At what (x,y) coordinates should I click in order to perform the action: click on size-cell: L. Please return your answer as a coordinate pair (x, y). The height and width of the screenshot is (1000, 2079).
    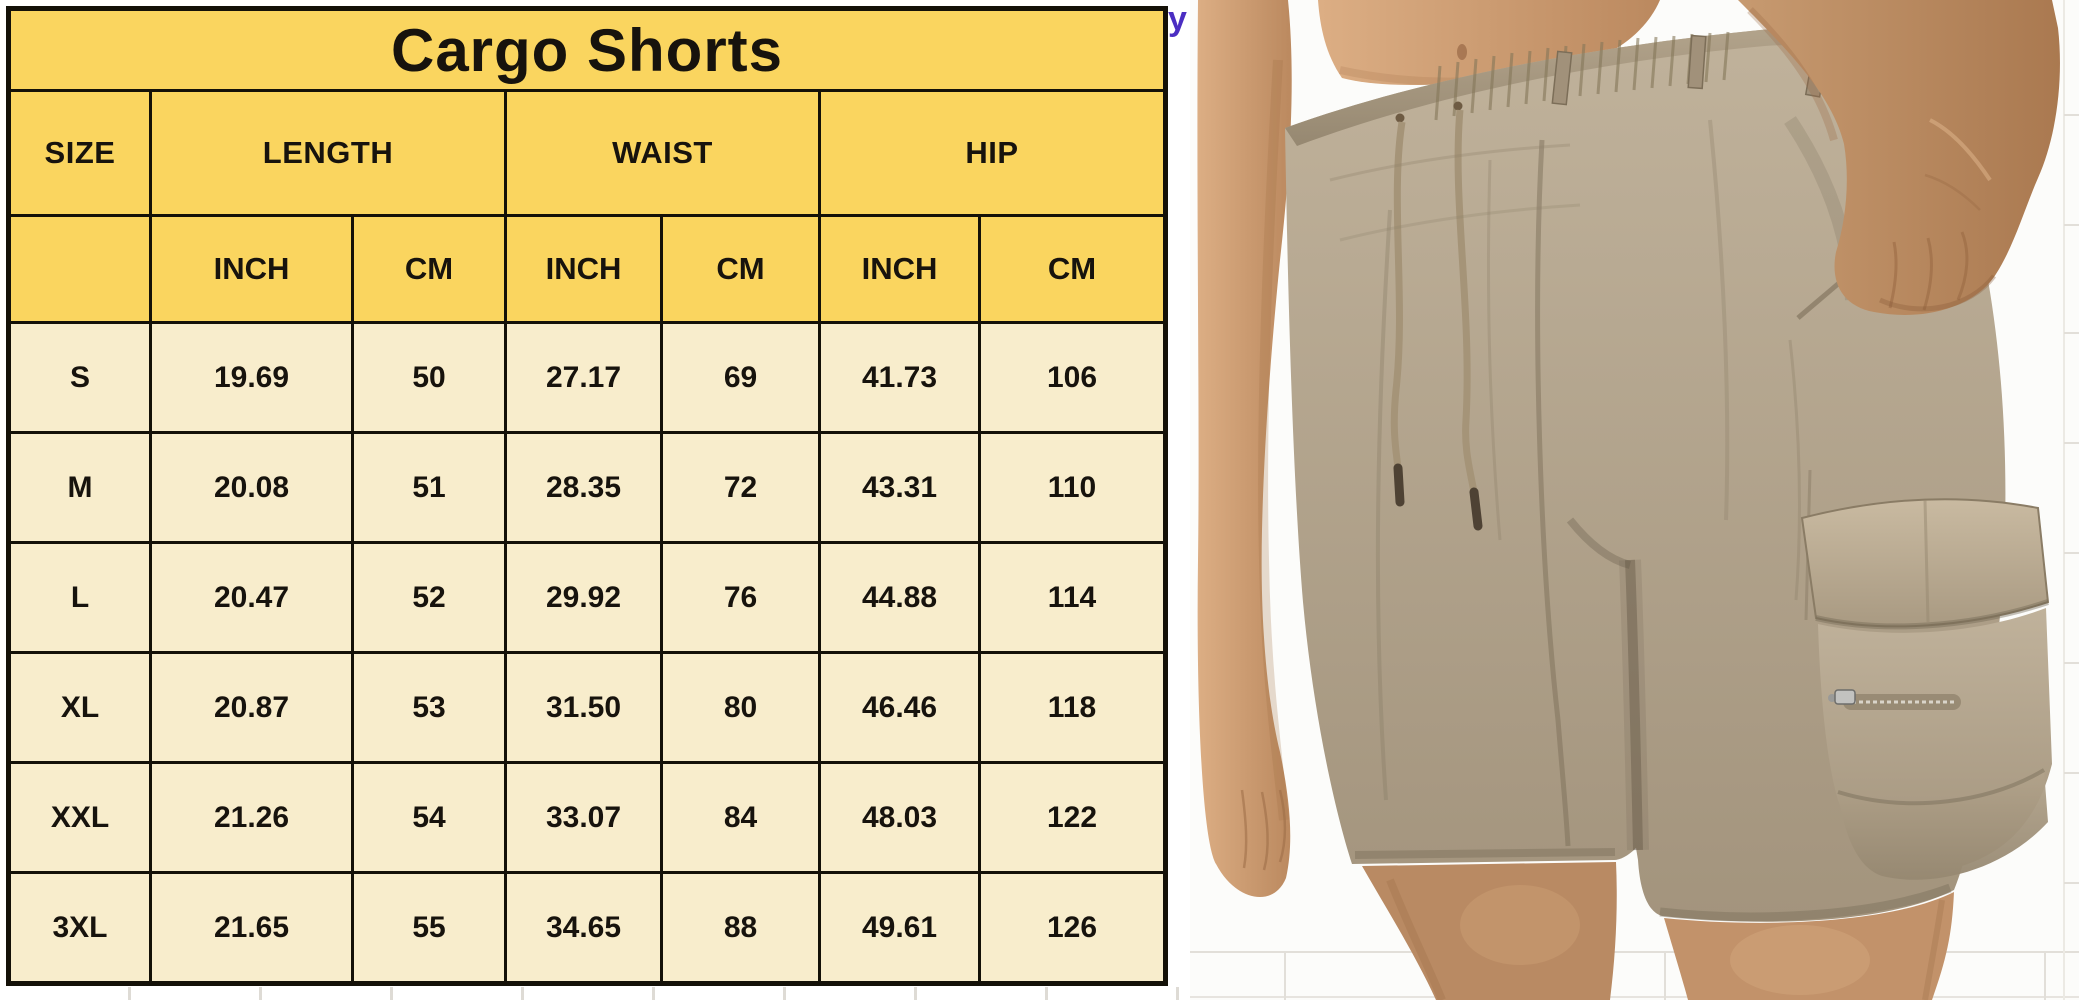
    Looking at the image, I should click on (79, 597).